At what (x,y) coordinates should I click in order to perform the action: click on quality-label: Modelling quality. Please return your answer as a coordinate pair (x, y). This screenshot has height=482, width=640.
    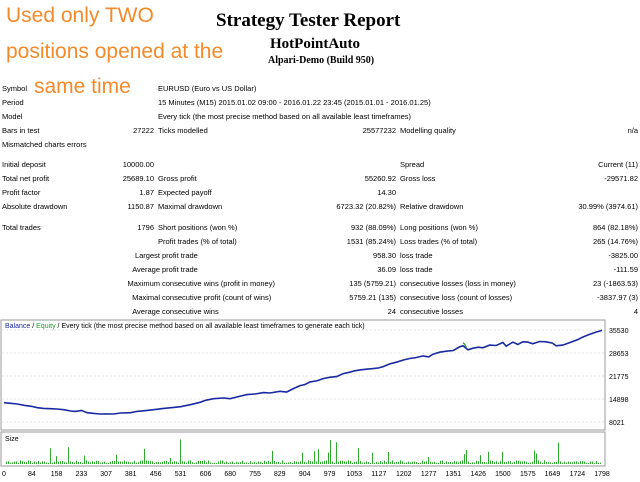
    Looking at the image, I should click on (428, 130).